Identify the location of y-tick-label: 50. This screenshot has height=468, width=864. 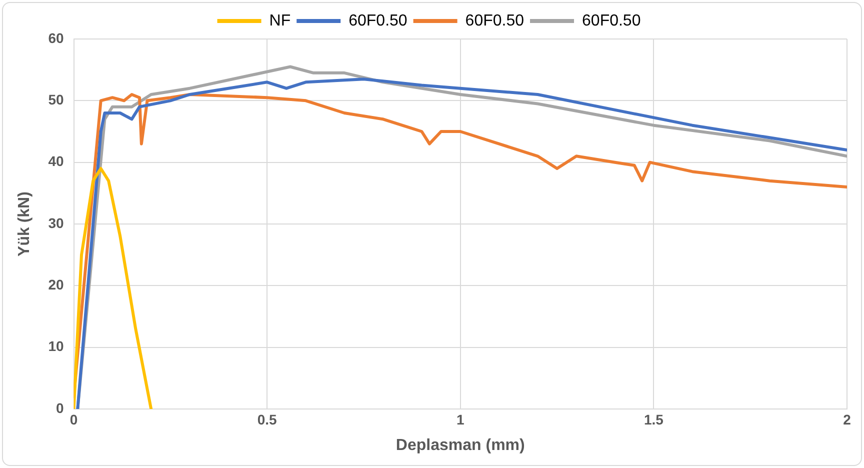
(56, 100).